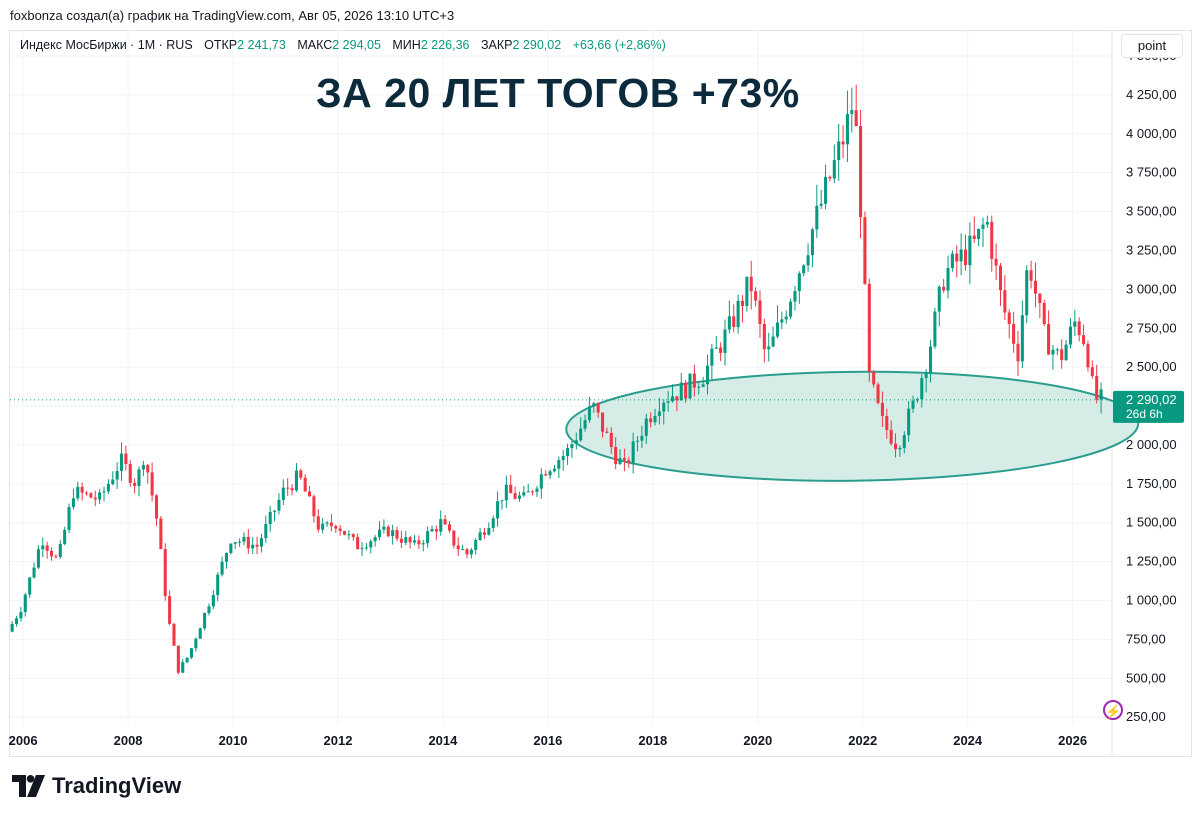 This screenshot has width=1200, height=816. What do you see at coordinates (1113, 710) in the screenshot?
I see `flash-icon: ⚡` at bounding box center [1113, 710].